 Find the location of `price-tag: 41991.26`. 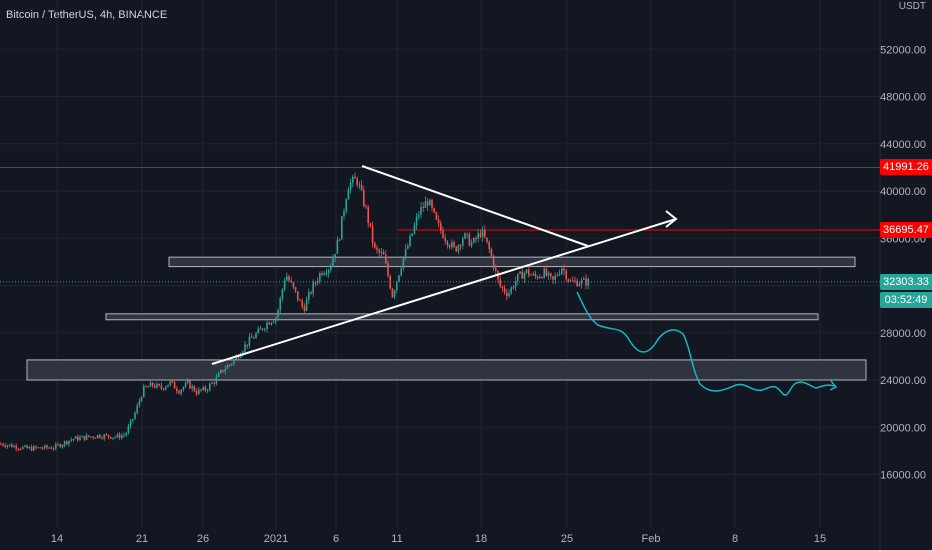

price-tag: 41991.26 is located at coordinates (906, 167).